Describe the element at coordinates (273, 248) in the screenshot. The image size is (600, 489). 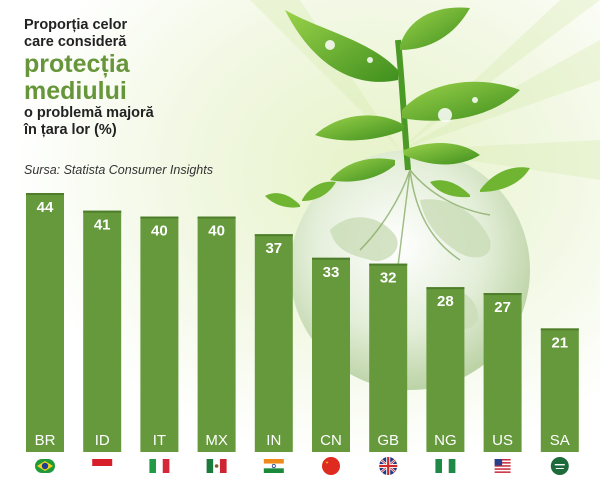
I see `value-label: 37` at that location.